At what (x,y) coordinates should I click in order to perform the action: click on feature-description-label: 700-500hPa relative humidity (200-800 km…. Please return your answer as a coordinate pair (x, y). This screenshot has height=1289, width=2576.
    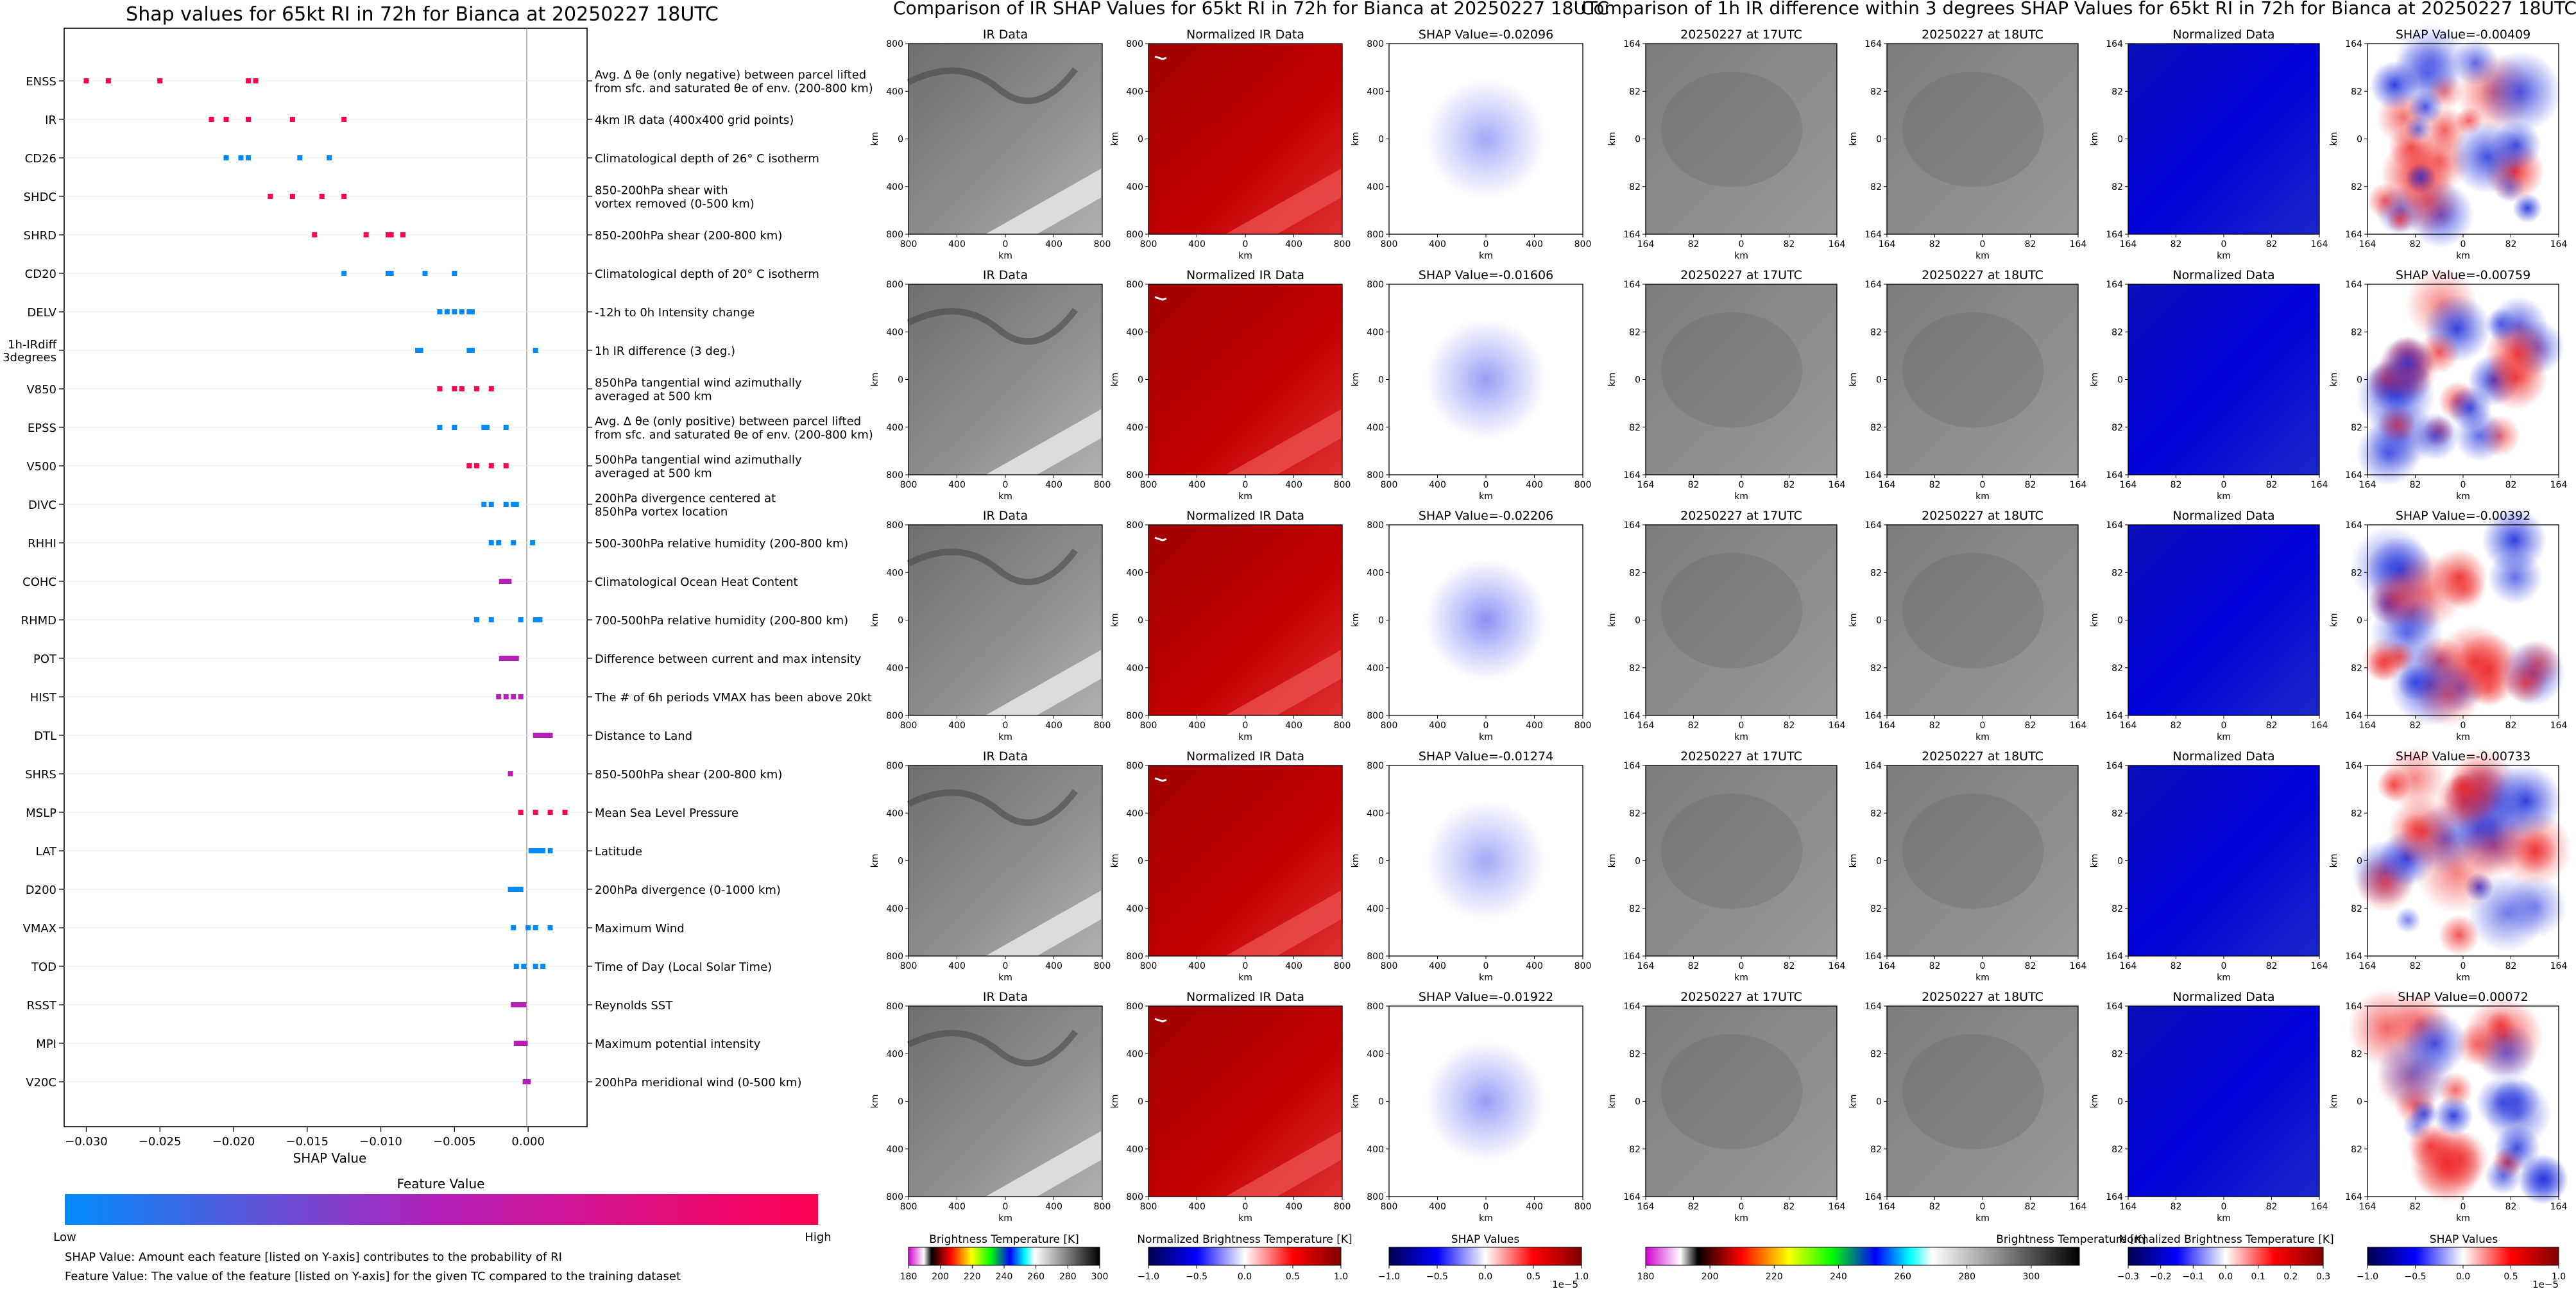
    Looking at the image, I should click on (721, 620).